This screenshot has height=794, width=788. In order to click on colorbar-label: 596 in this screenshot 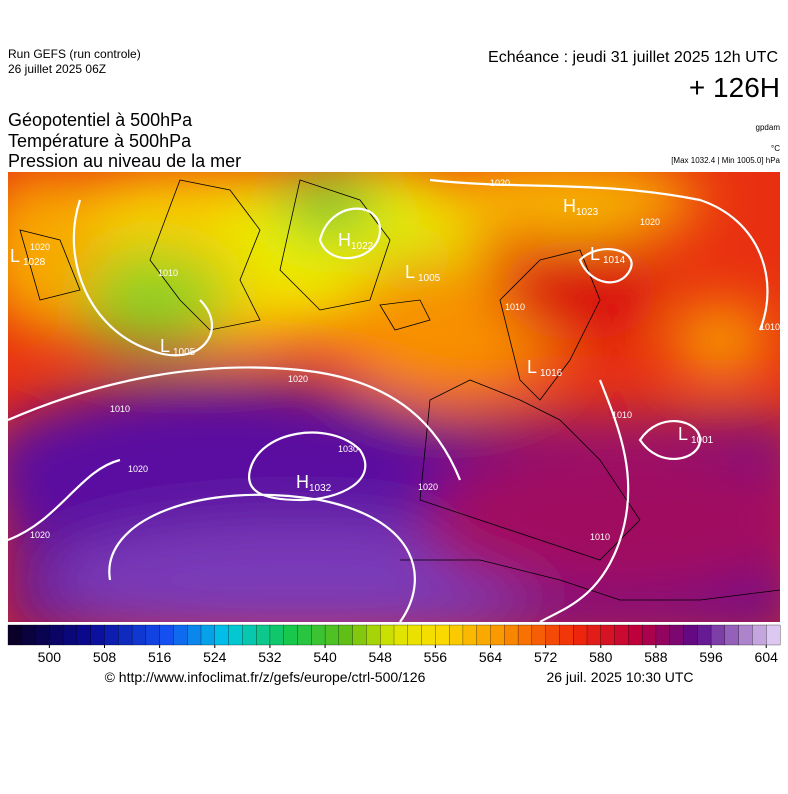, I will do `click(711, 657)`.